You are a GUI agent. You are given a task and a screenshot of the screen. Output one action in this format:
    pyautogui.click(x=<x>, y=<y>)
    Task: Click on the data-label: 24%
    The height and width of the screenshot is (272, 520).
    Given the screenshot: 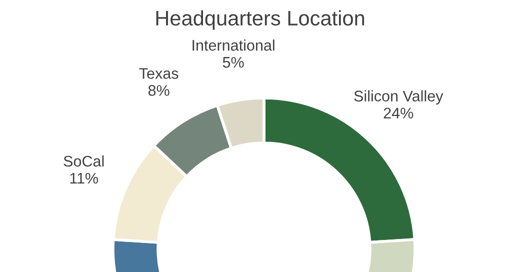 What is the action you would take?
    pyautogui.click(x=399, y=113)
    